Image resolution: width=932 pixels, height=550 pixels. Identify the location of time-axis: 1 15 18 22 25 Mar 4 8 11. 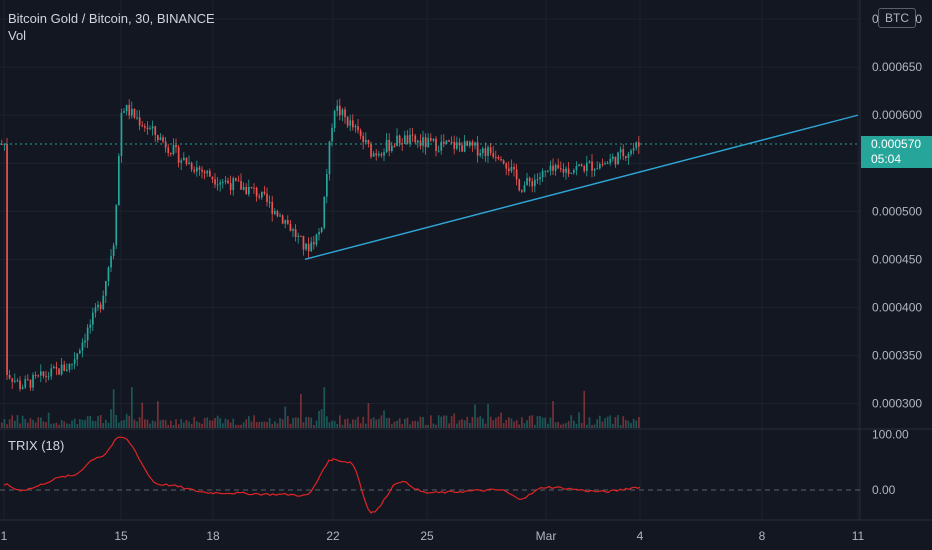
(433, 536).